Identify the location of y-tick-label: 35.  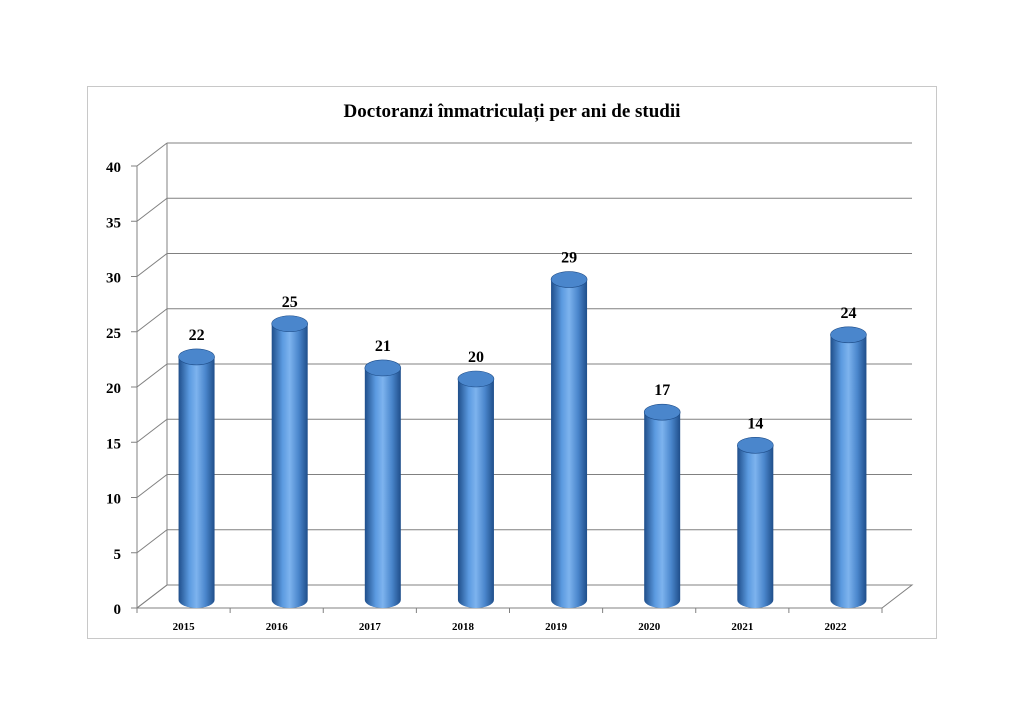
(113, 223).